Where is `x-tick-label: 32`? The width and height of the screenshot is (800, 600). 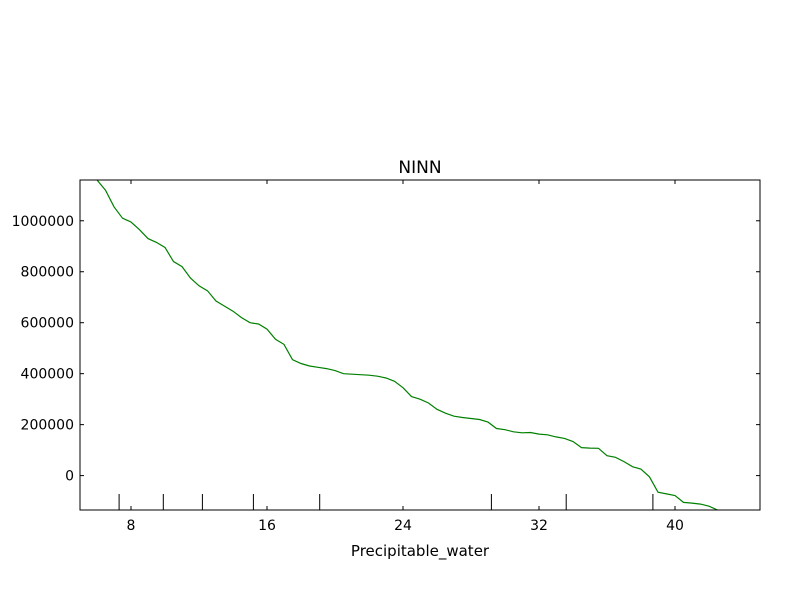
x-tick-label: 32 is located at coordinates (539, 526).